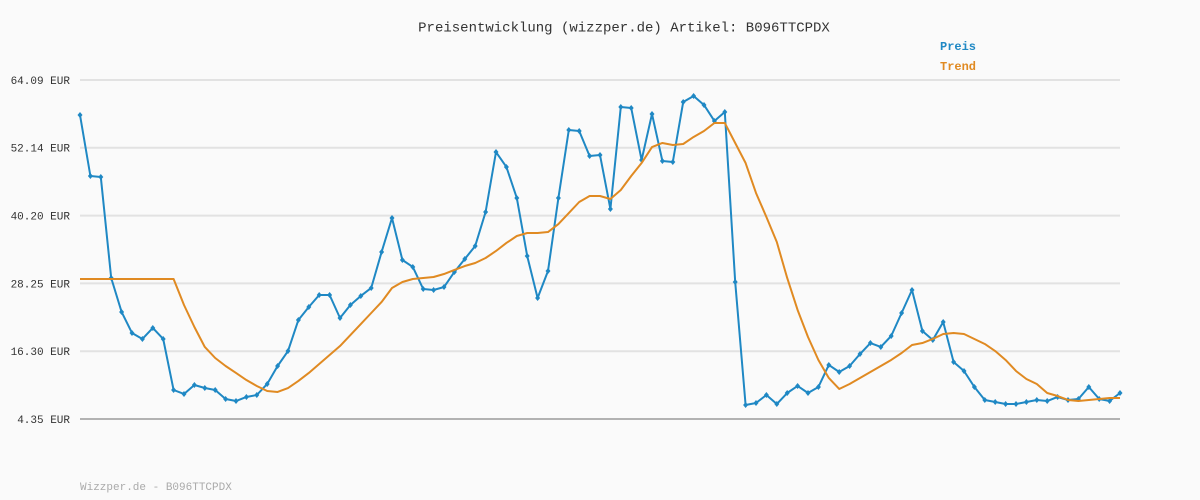 The width and height of the screenshot is (1200, 500). Describe the element at coordinates (41, 285) in the screenshot. I see `y-tick-label: 28.25 EUR` at that location.